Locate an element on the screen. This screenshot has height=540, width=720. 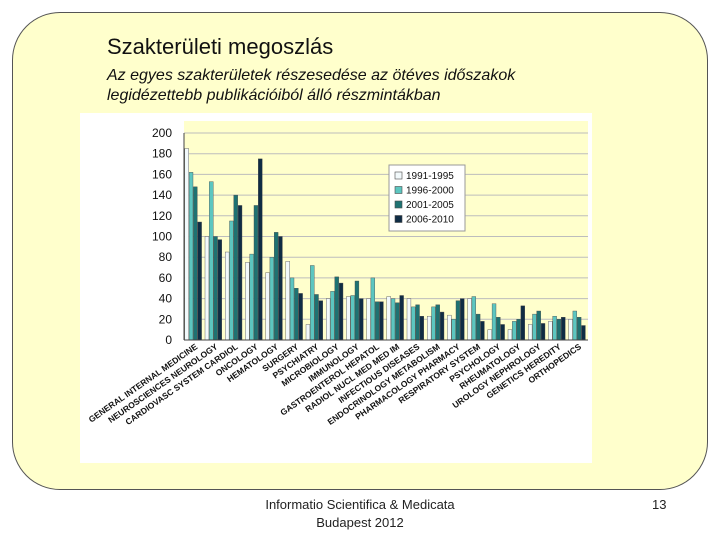
y-tick-label: 180 is located at coordinates (162, 154).